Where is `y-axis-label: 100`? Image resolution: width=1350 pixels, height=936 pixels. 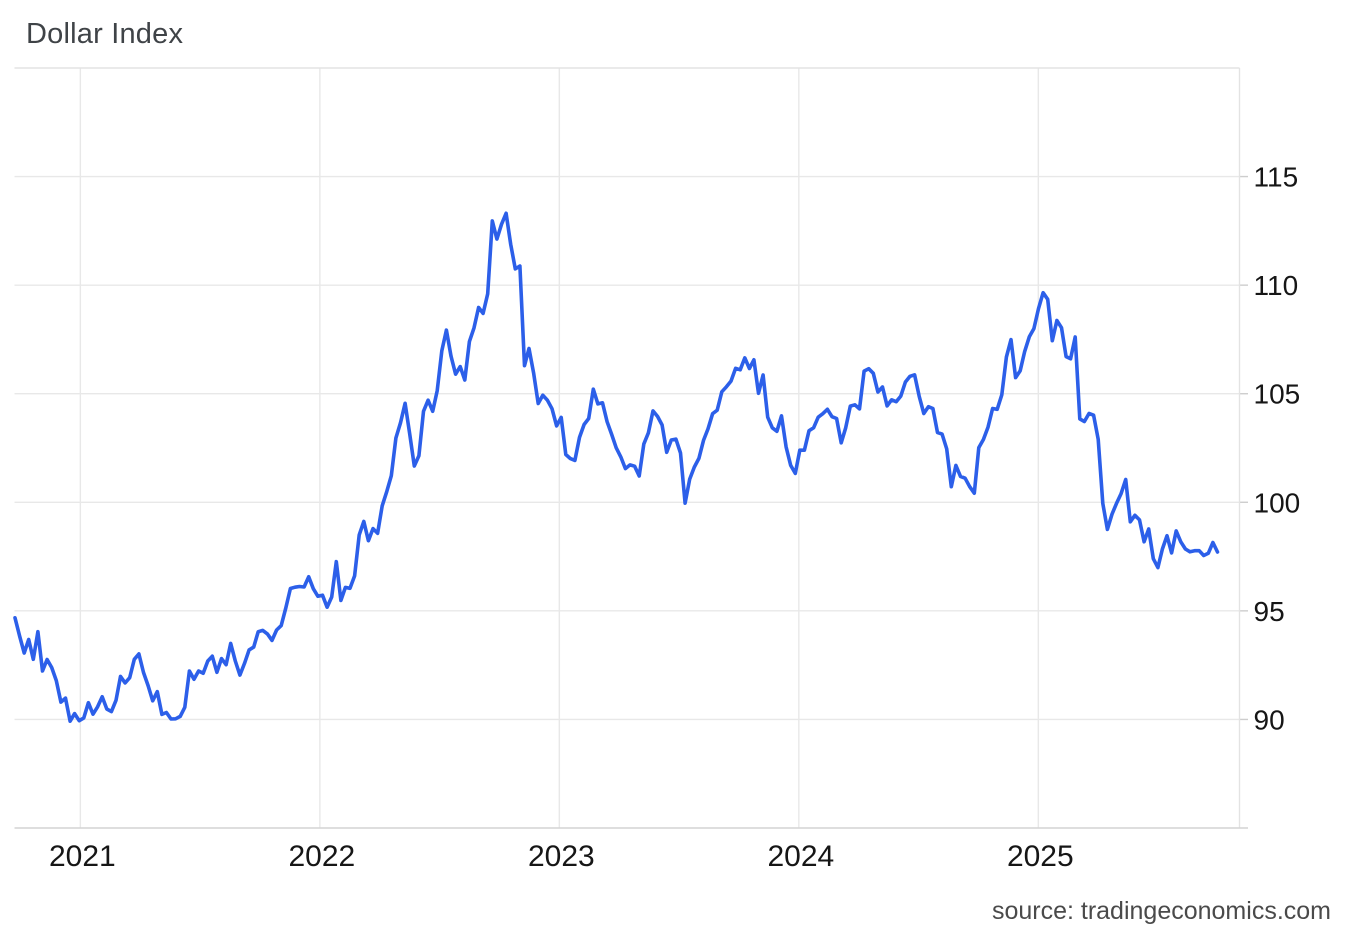
y-axis-label: 100 is located at coordinates (1277, 502).